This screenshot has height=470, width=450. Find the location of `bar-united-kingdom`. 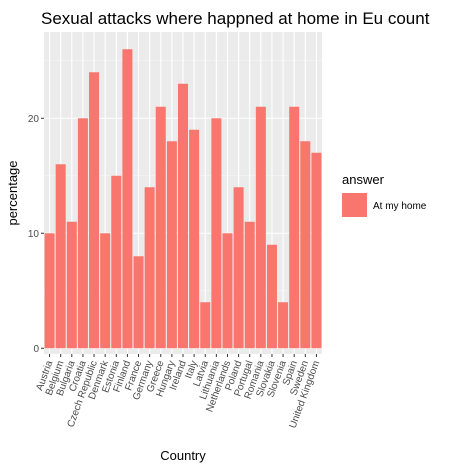

bar-united-kingdom is located at coordinates (316, 250).